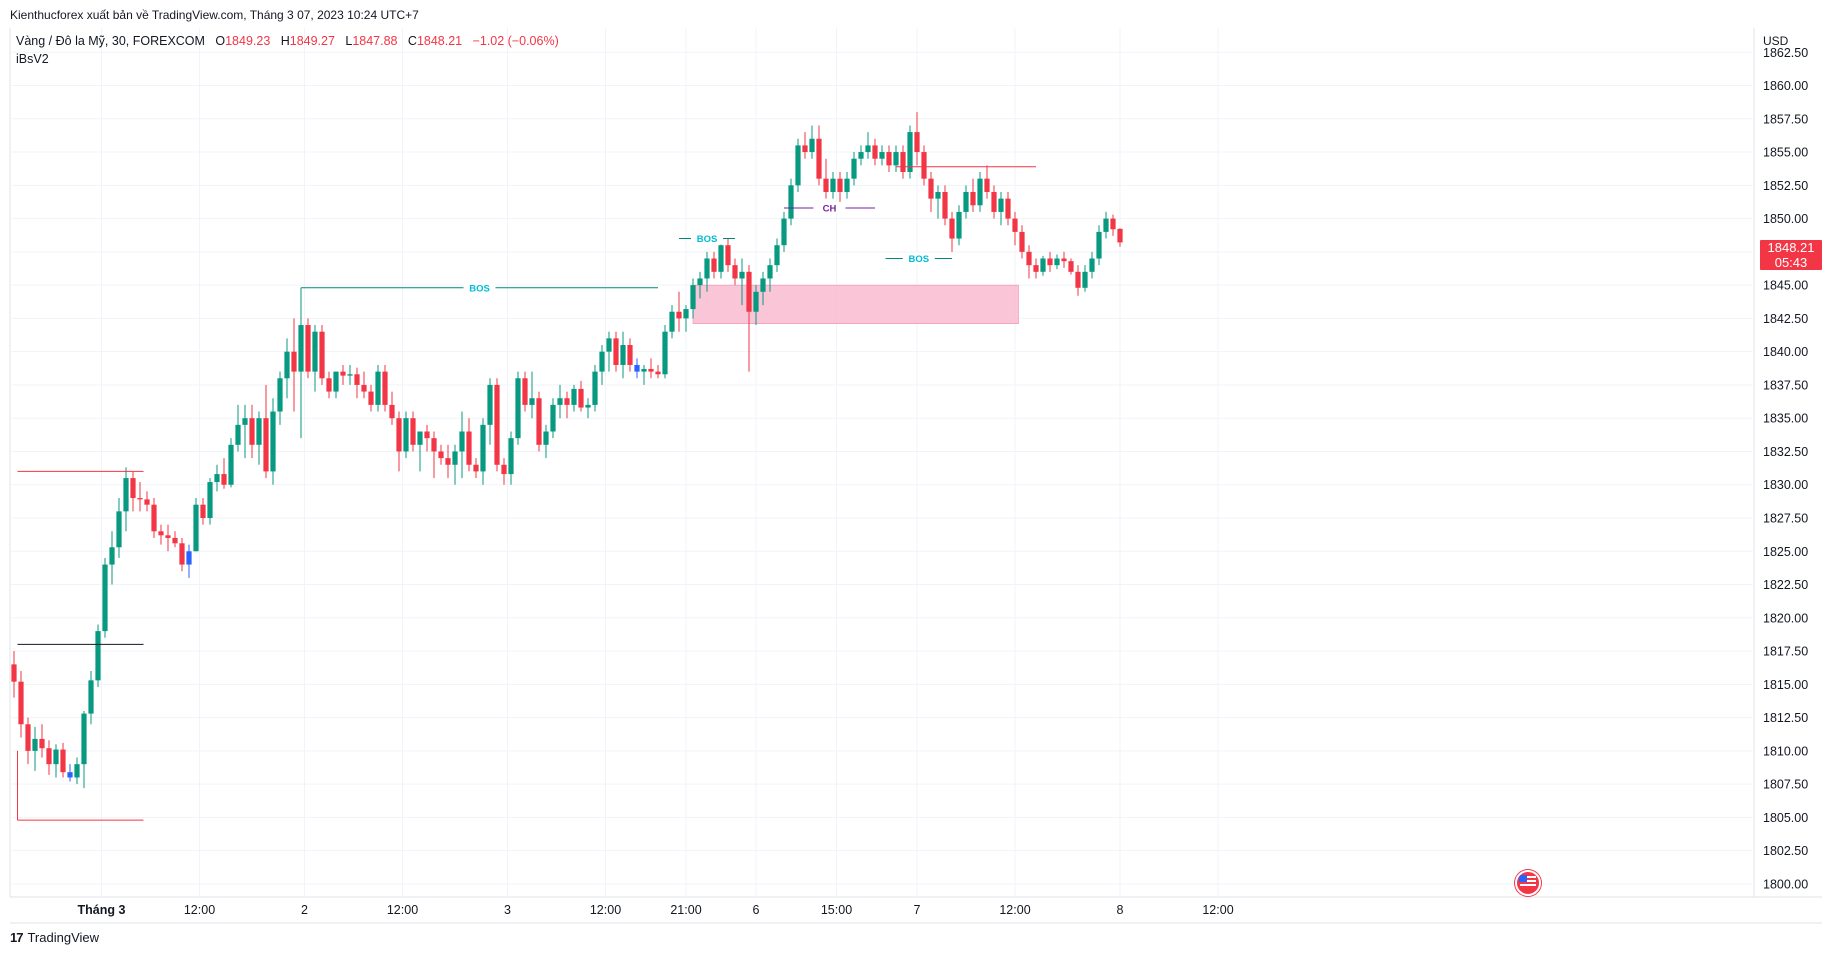 This screenshot has height=957, width=1834. What do you see at coordinates (1785, 585) in the screenshot?
I see `price-tick-label: 1822.50` at bounding box center [1785, 585].